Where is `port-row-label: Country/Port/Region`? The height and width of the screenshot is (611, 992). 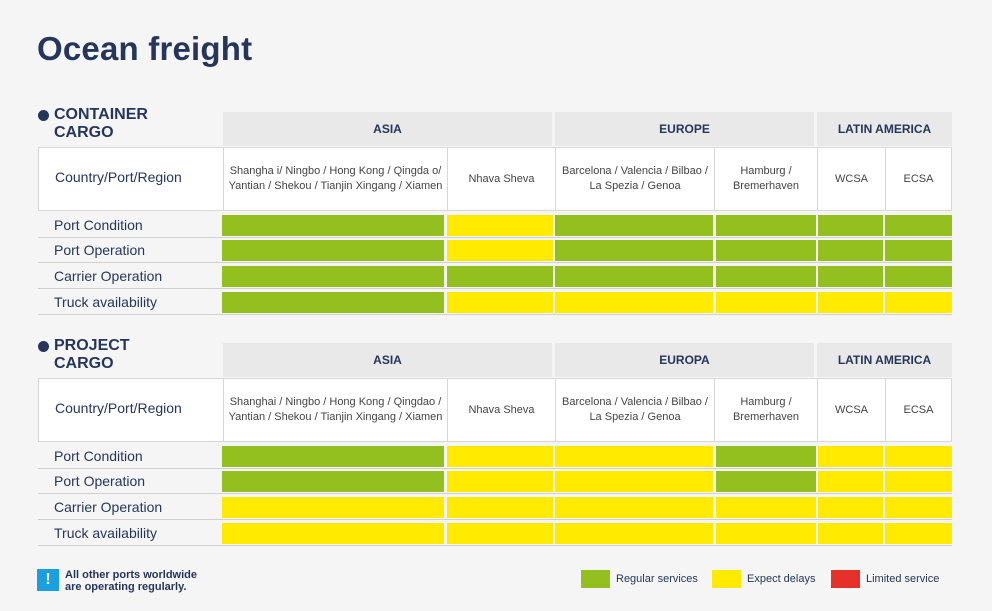
port-row-label: Country/Port/Region is located at coordinates (118, 408).